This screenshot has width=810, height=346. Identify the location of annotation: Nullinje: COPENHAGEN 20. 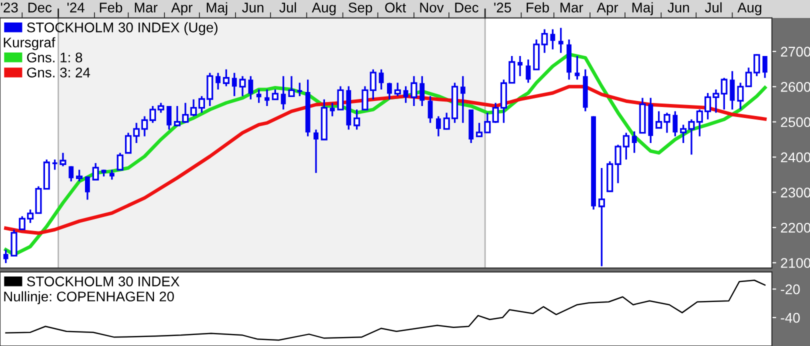
(89, 297).